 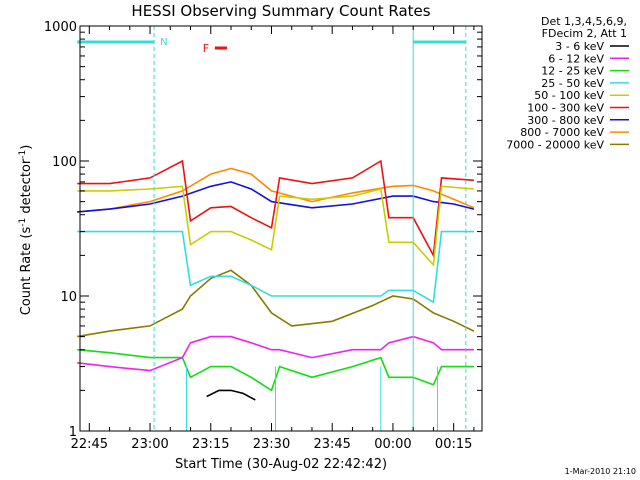 I want to click on y-tick-label: 1, so click(x=73, y=432).